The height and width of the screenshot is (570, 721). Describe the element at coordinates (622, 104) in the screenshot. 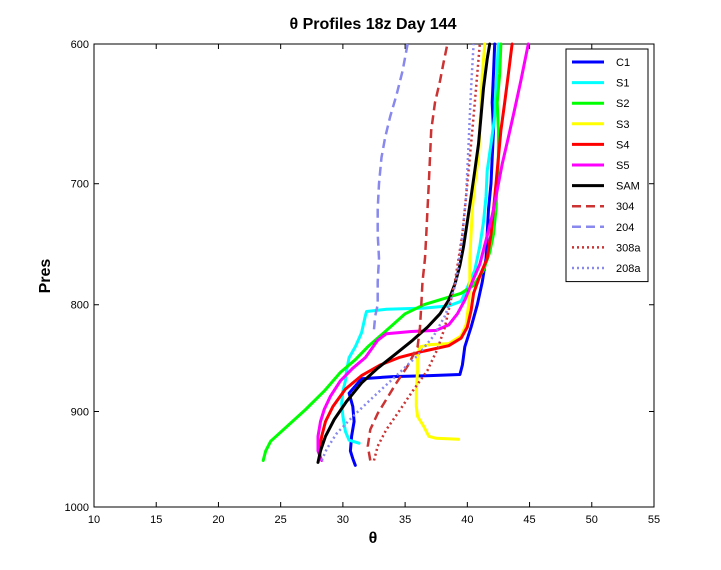

I see `legend-label-s2: S2` at that location.